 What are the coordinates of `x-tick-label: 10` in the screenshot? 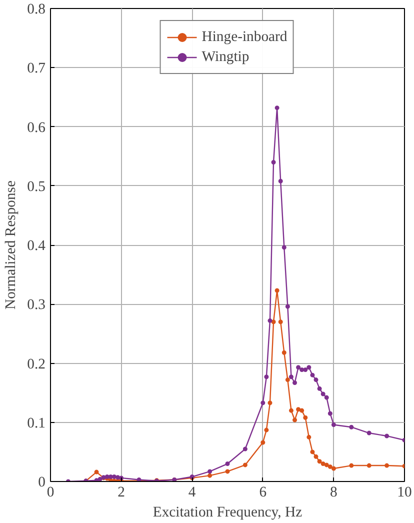 It's located at (404, 492).